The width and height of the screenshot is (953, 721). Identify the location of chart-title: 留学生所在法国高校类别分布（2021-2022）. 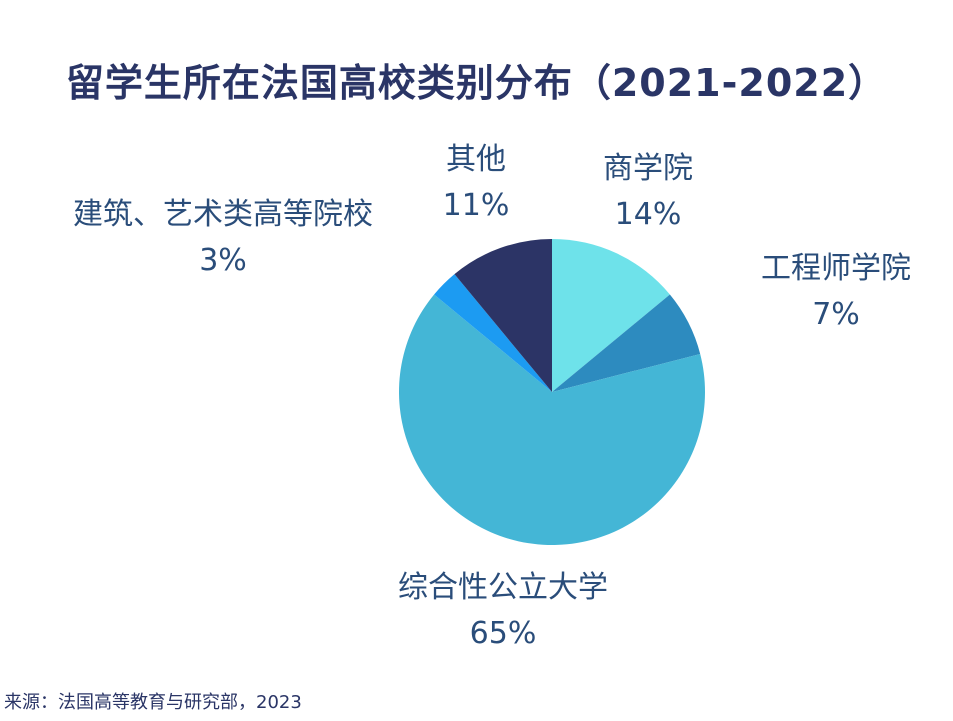
(476, 83).